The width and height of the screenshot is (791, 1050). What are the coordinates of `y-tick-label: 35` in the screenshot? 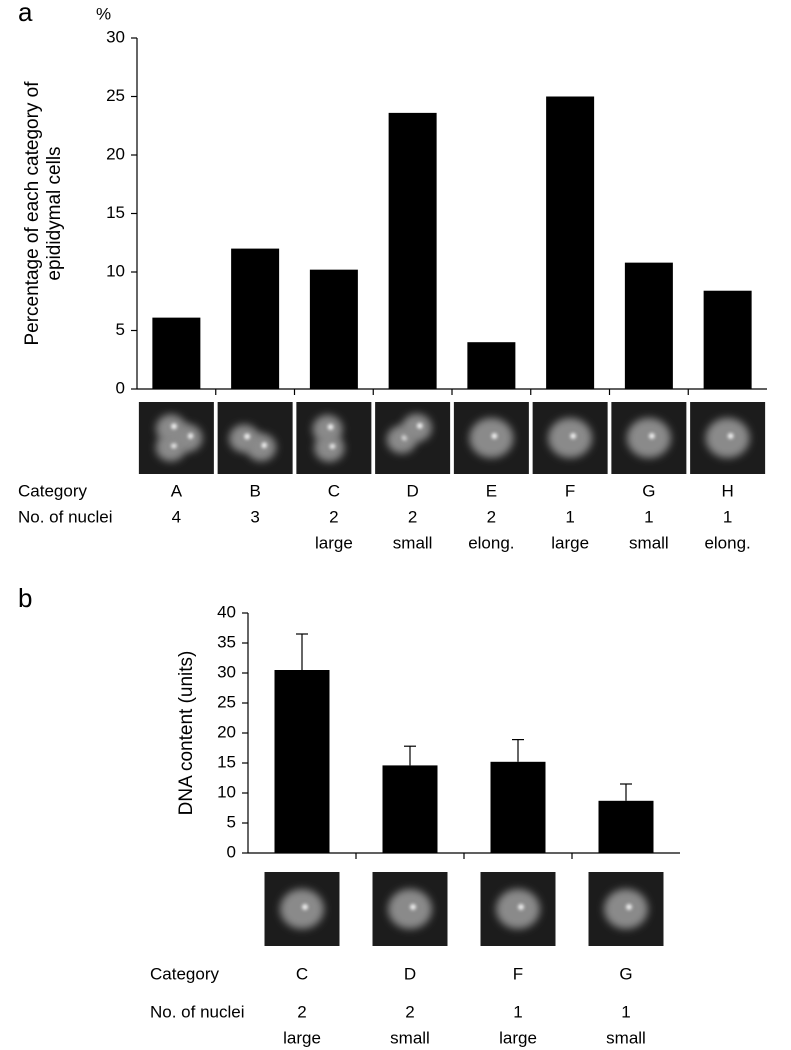 It's located at (226, 641).